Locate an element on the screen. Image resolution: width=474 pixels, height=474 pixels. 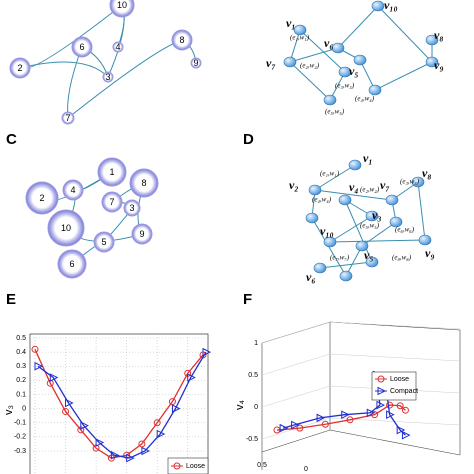
node-label: 3 is located at coordinates (107, 77).